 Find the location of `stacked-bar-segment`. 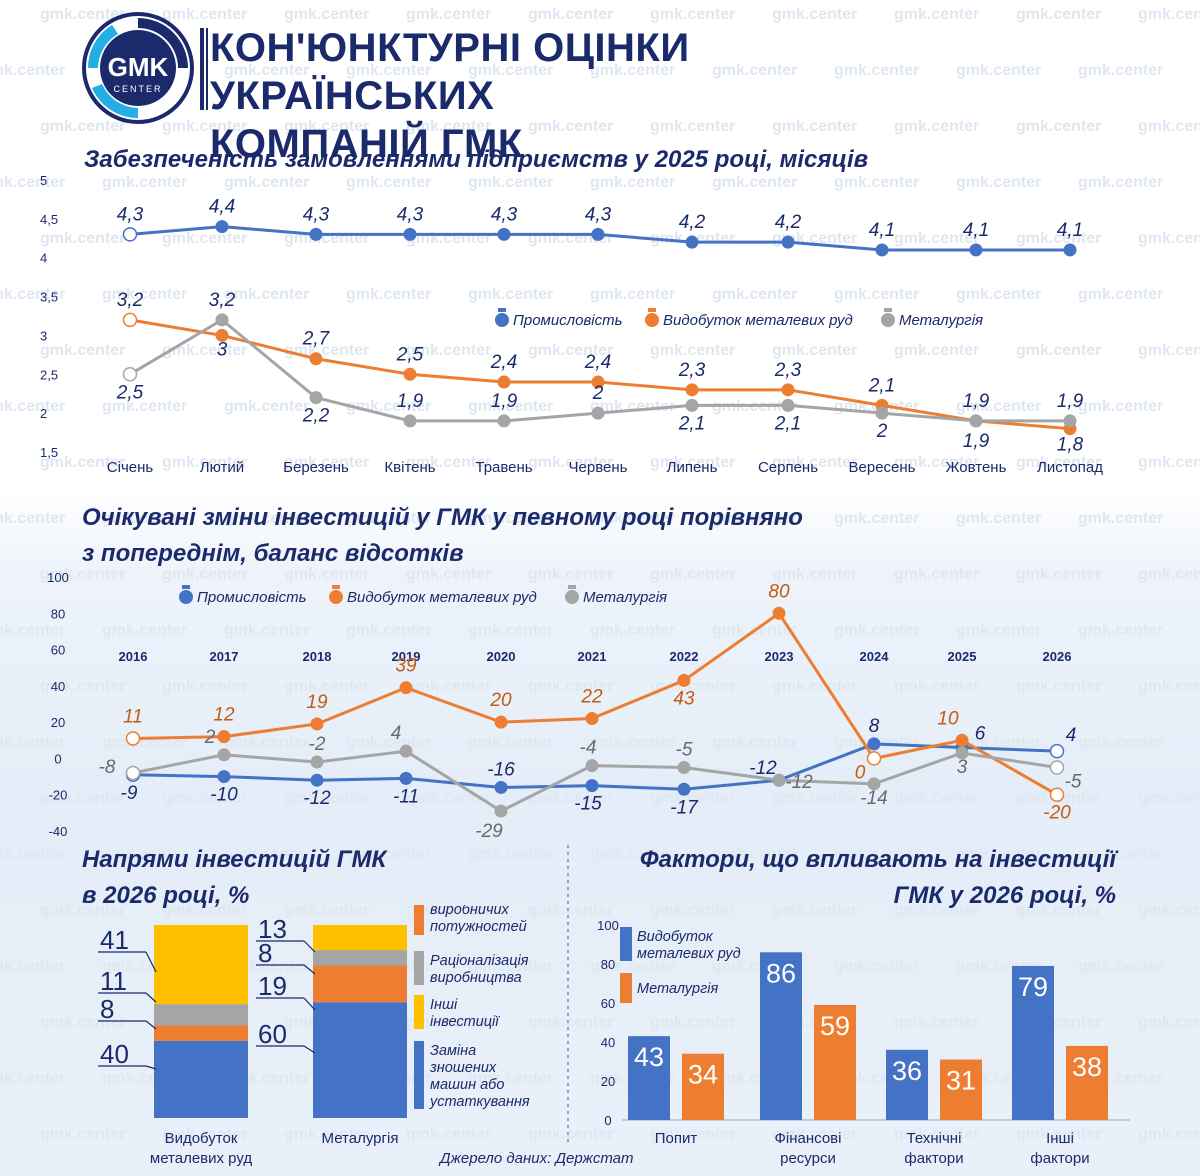

stacked-bar-segment is located at coordinates (360, 938).